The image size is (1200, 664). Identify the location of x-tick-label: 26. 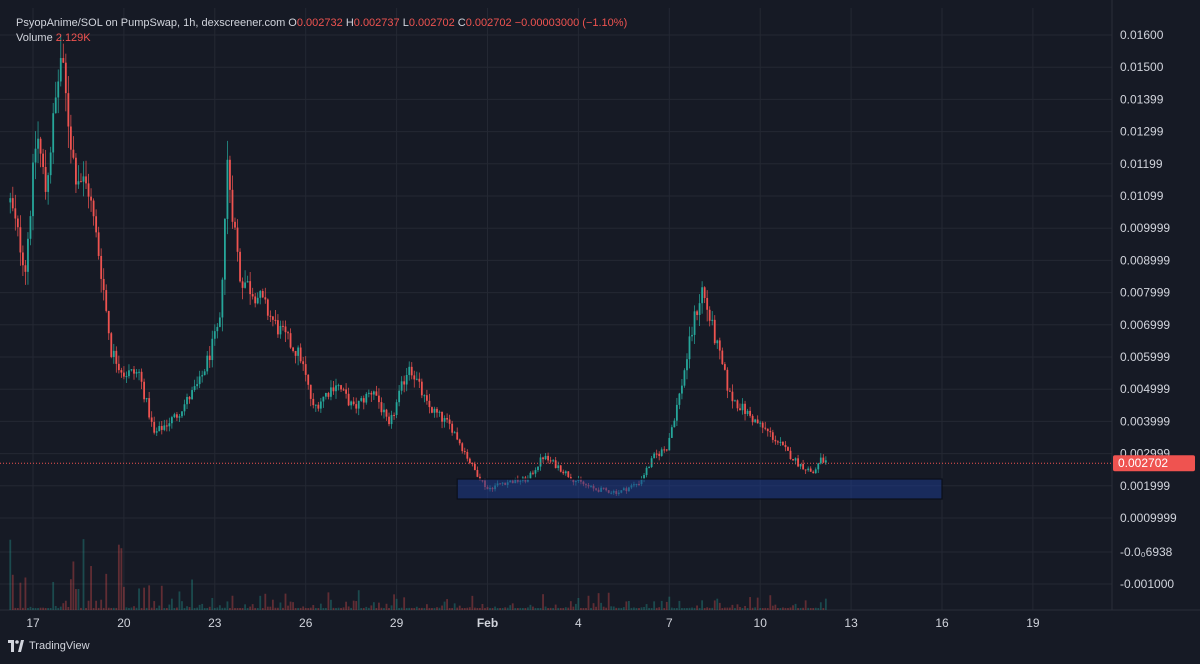
(306, 623).